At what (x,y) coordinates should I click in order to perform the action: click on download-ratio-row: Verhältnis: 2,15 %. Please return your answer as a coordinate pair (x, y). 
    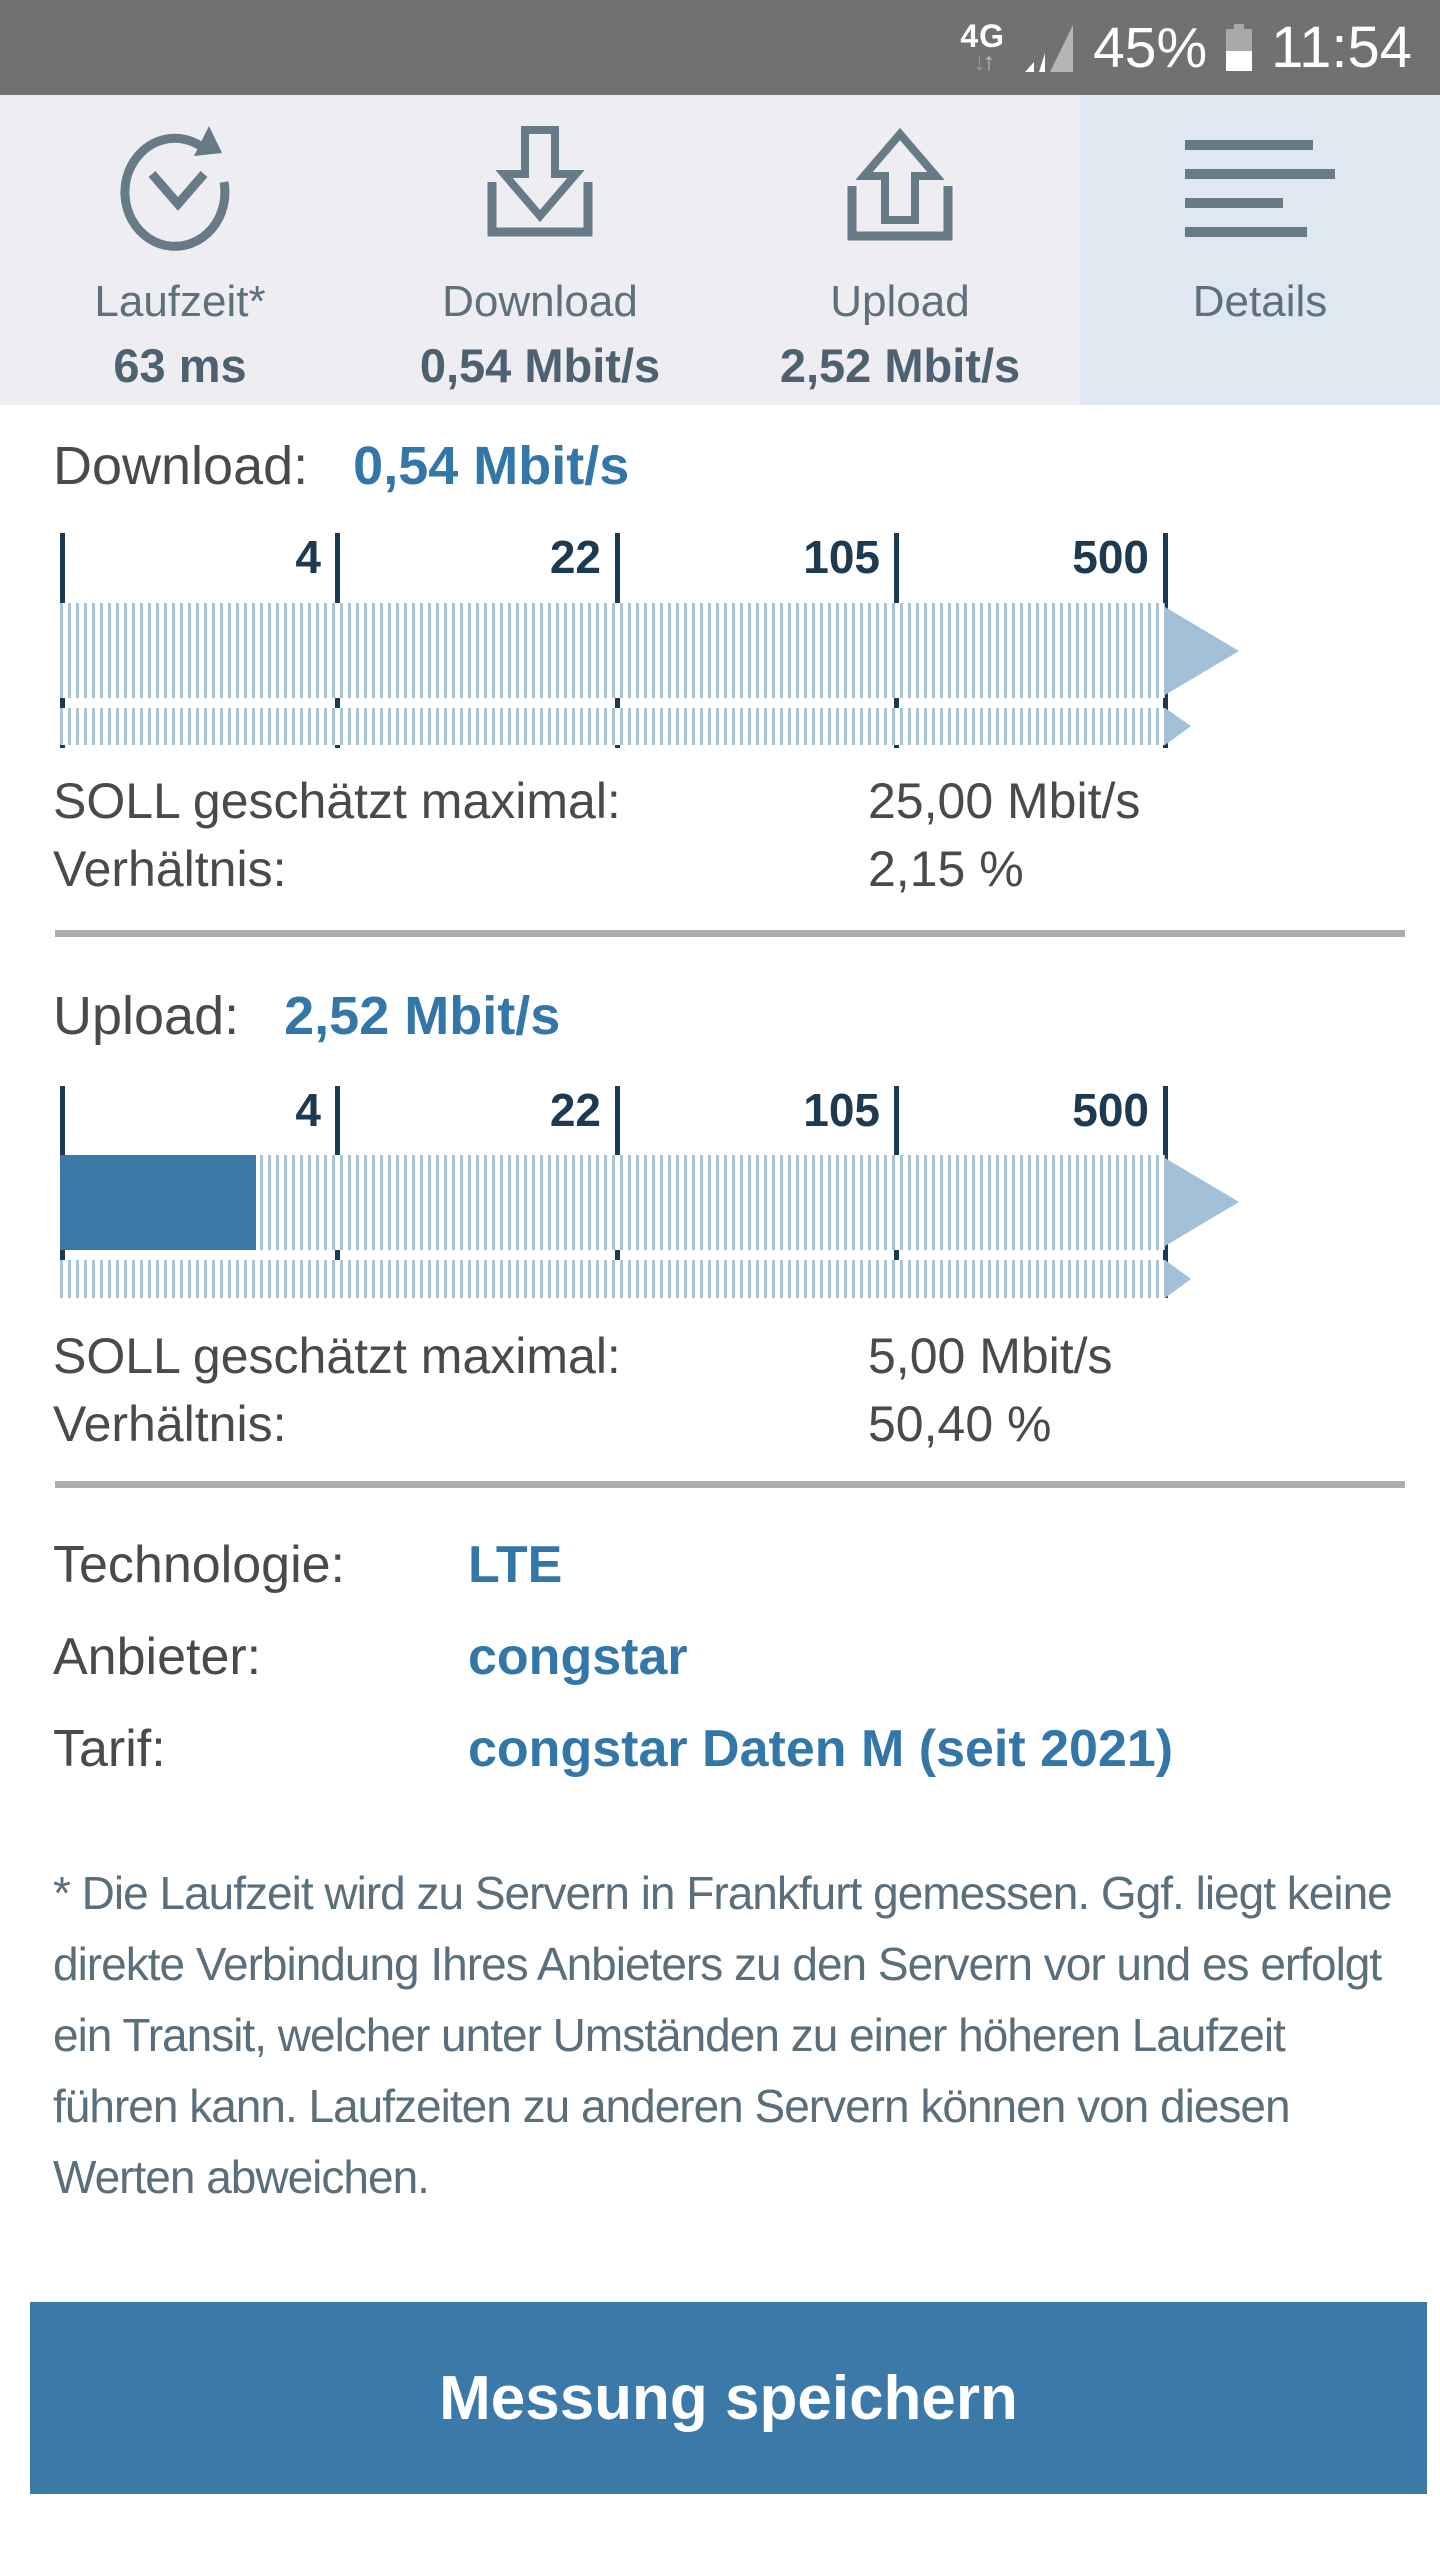
    Looking at the image, I should click on (718, 869).